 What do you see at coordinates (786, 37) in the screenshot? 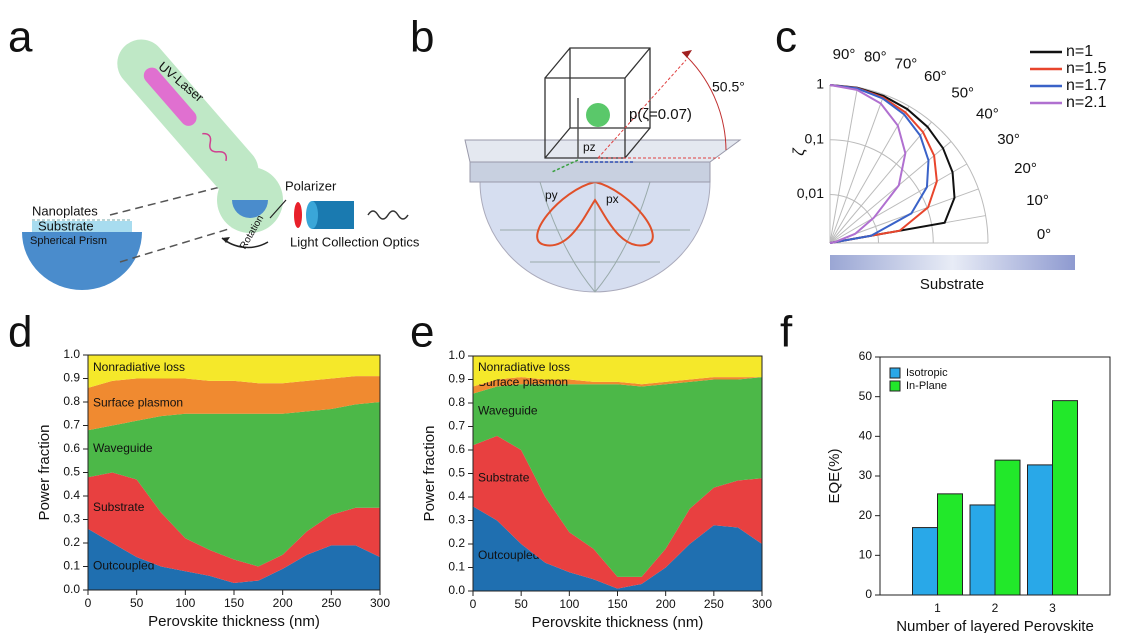
I see `panel-label: c` at bounding box center [786, 37].